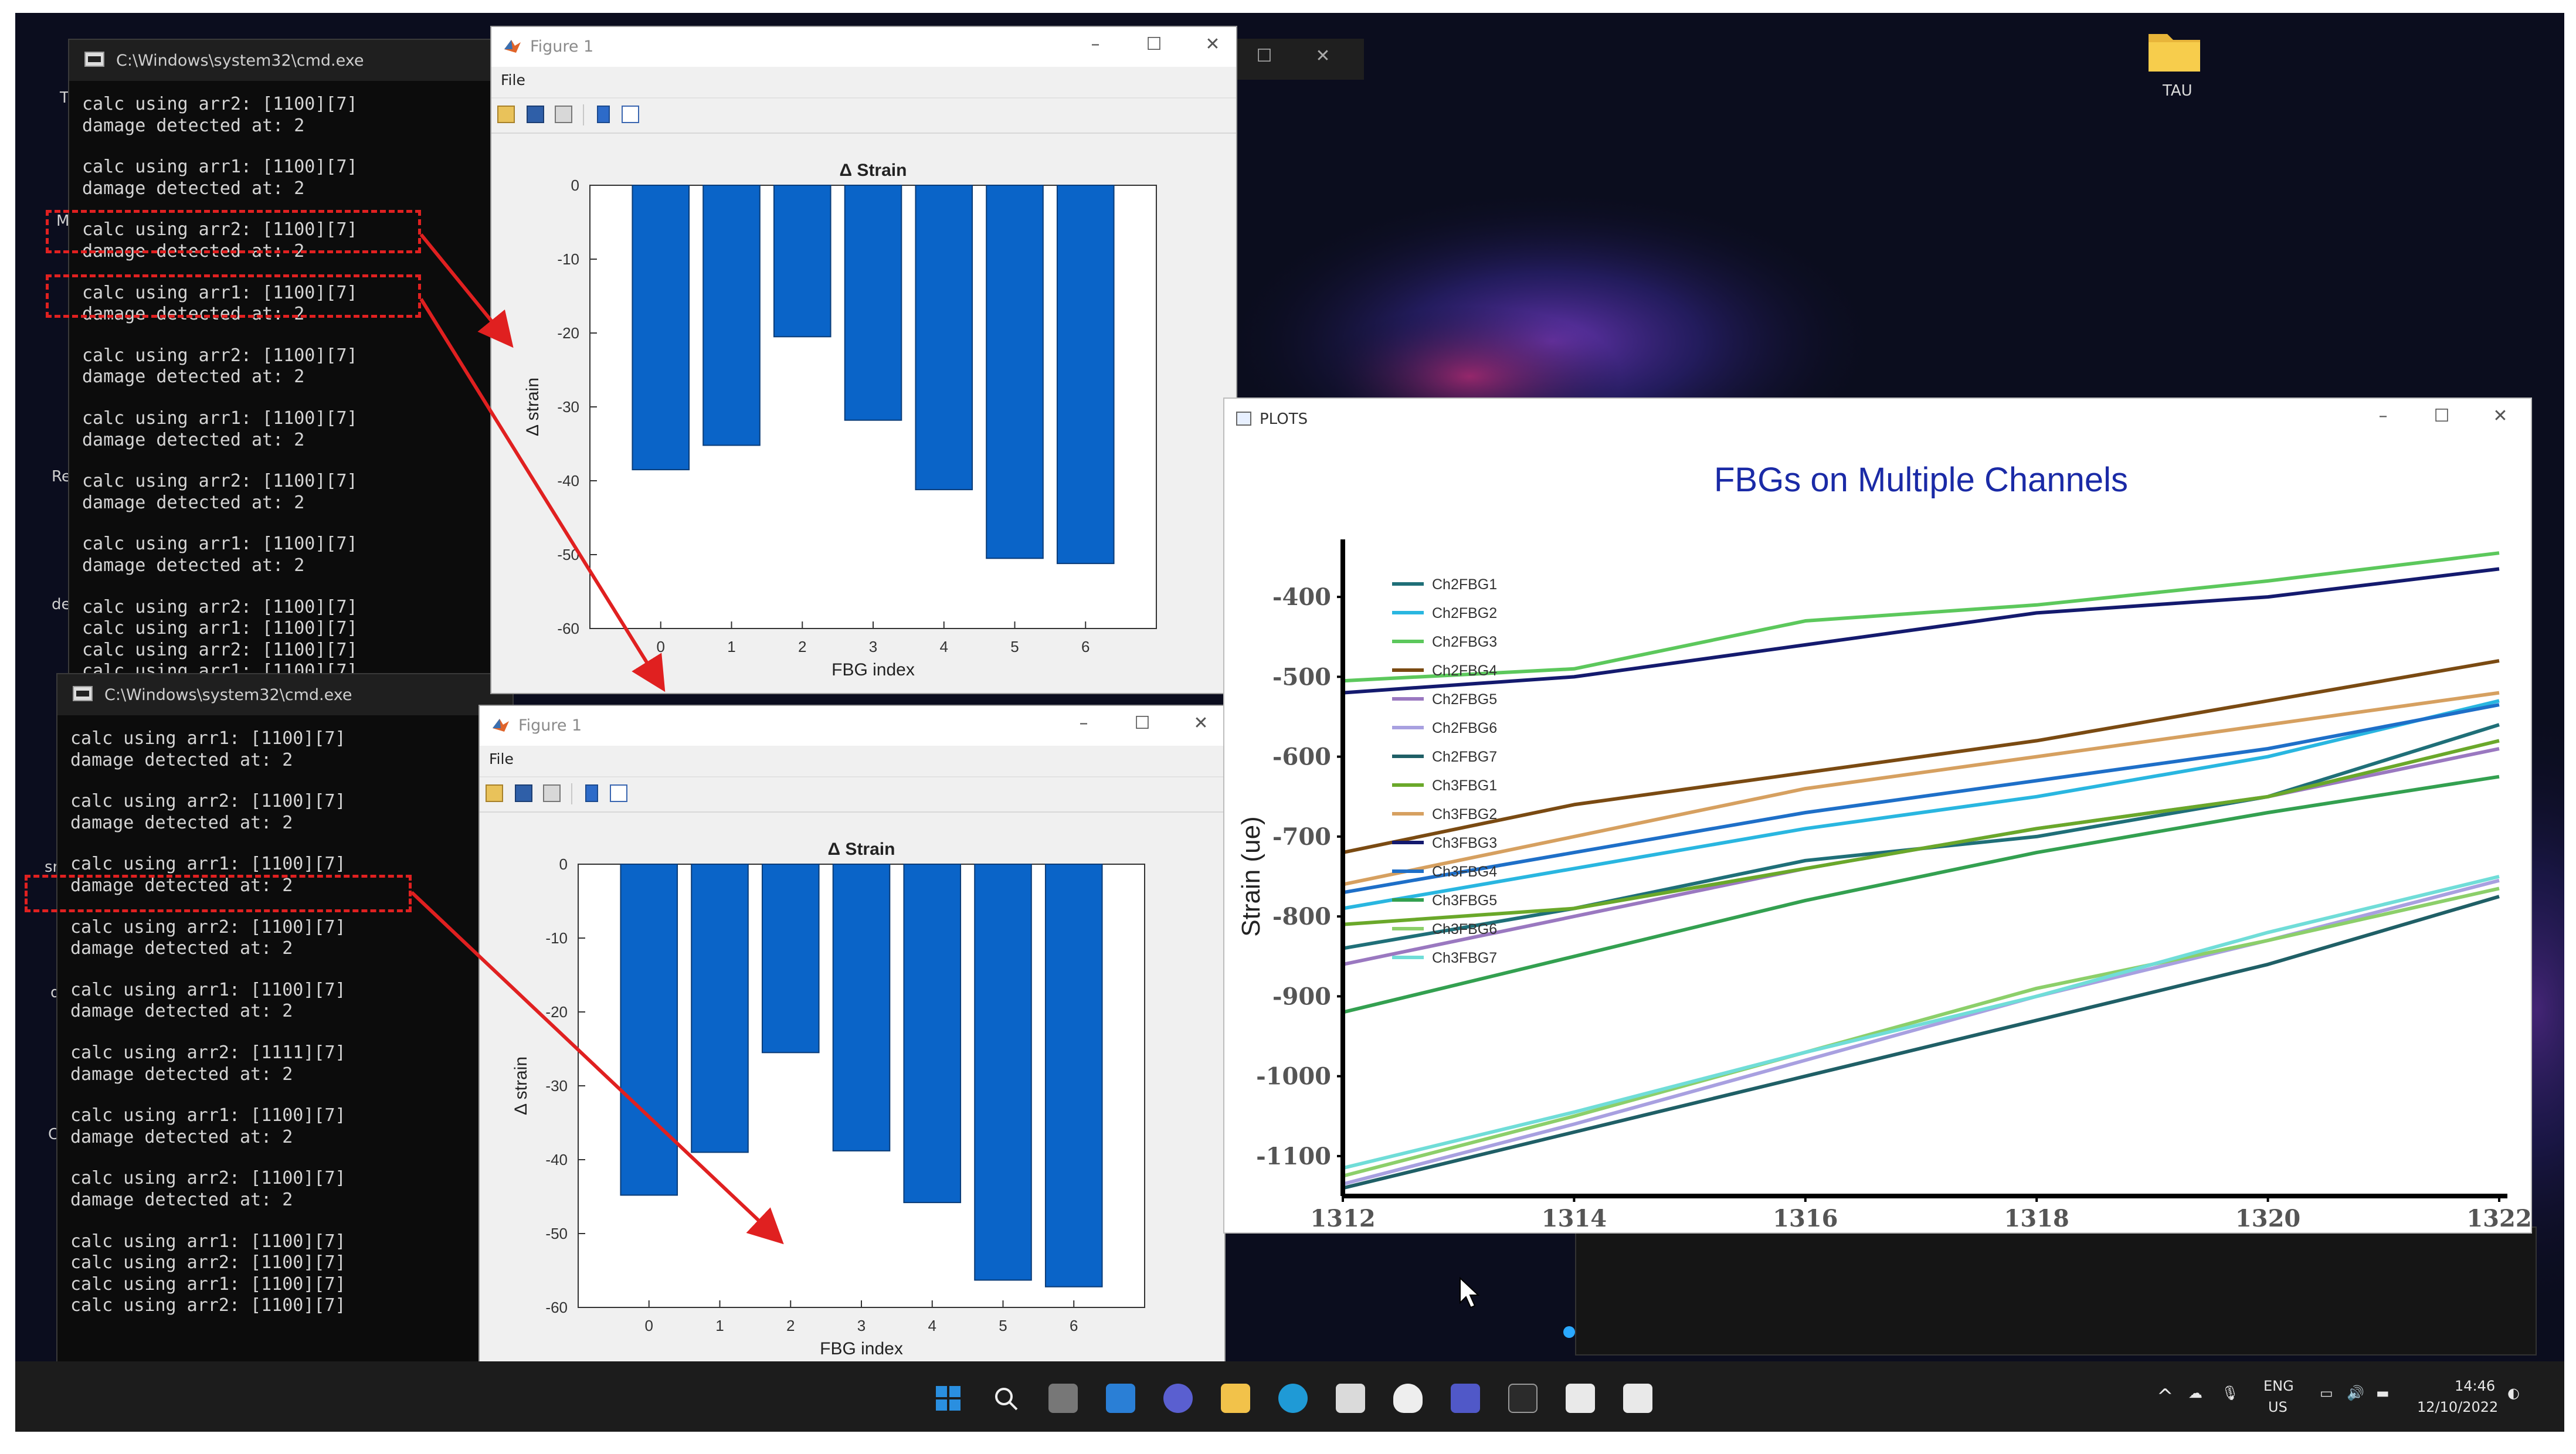 Image resolution: width=2576 pixels, height=1454 pixels. Describe the element at coordinates (852, 794) in the screenshot. I see `figure-toolbar` at that location.